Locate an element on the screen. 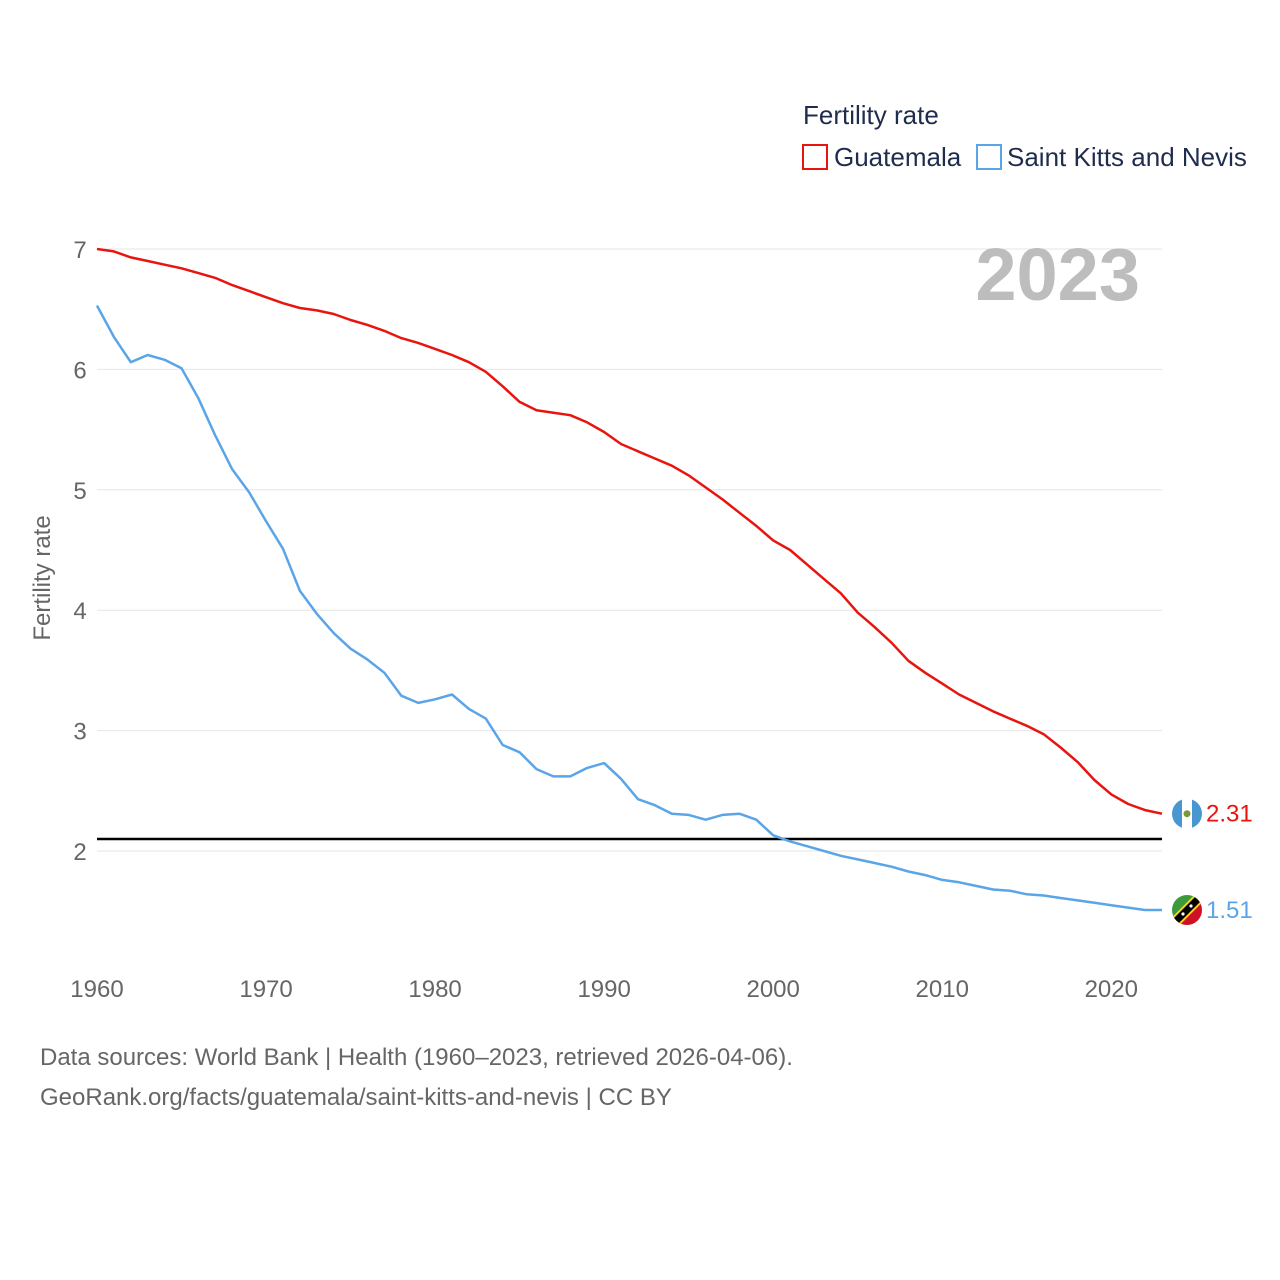 Image resolution: width=1280 pixels, height=1280 pixels. x-tick-label-1960: 1960 is located at coordinates (96, 989).